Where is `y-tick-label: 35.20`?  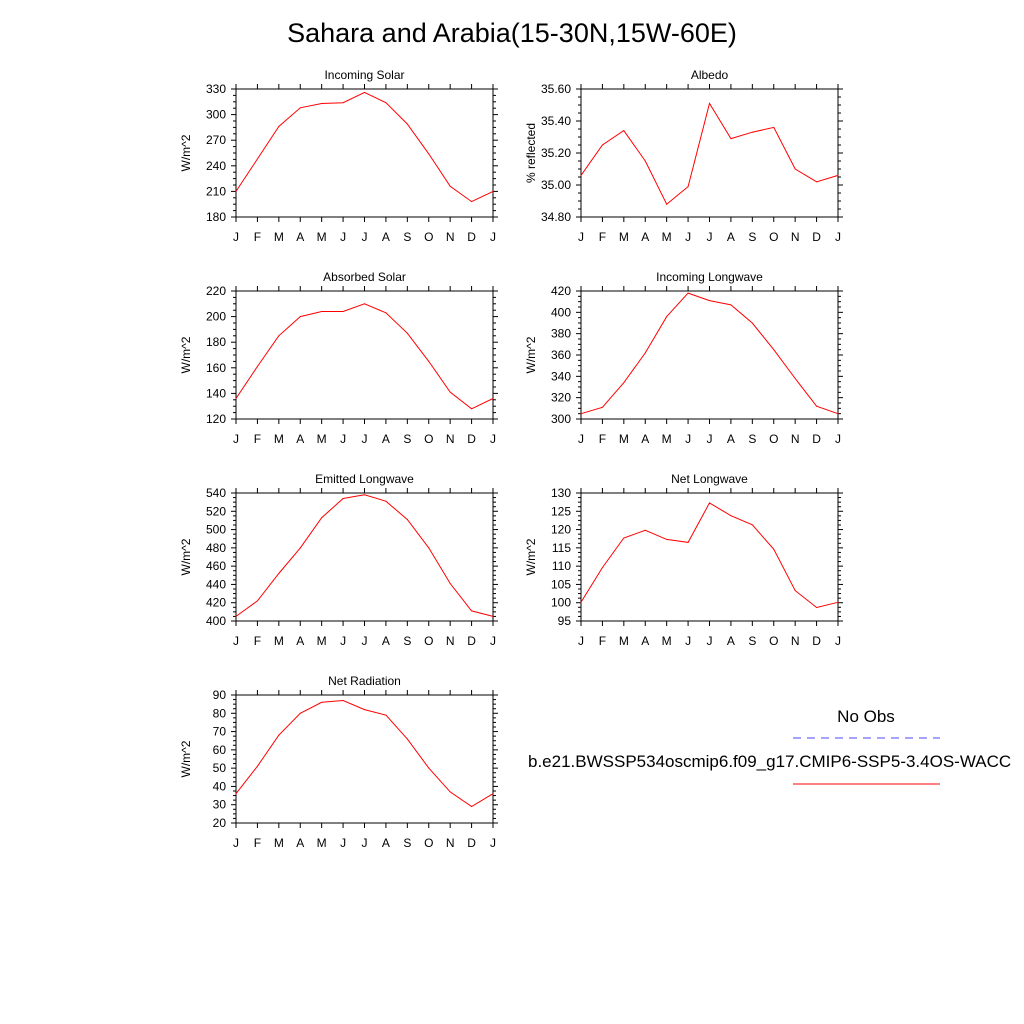 y-tick-label: 35.20 is located at coordinates (556, 153).